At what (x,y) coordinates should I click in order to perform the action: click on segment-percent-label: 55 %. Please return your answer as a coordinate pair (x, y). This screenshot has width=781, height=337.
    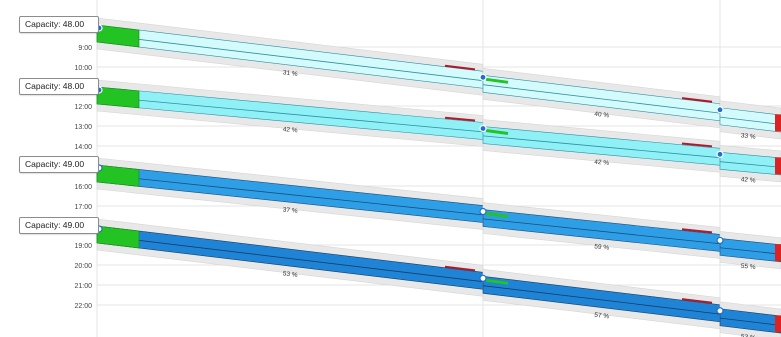
    Looking at the image, I should click on (748, 267).